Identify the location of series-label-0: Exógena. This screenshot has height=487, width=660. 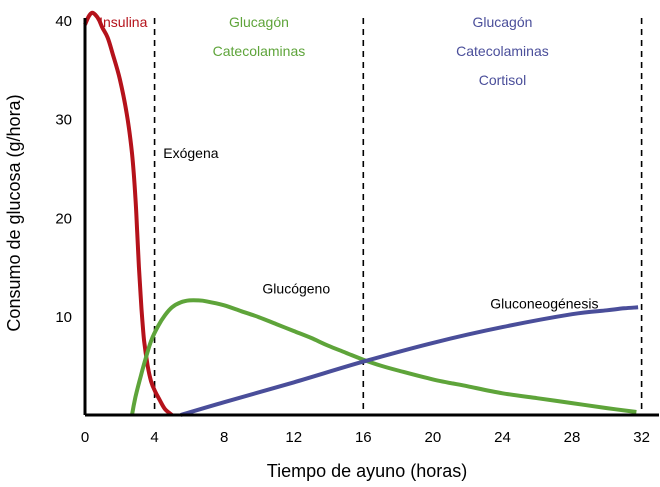
(190, 153).